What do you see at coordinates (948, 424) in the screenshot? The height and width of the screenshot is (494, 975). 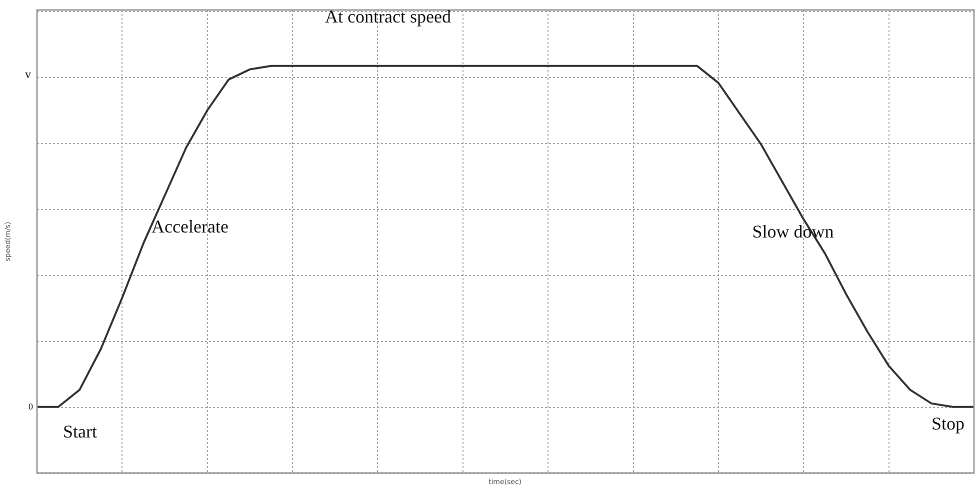 I see `text: Stop` at bounding box center [948, 424].